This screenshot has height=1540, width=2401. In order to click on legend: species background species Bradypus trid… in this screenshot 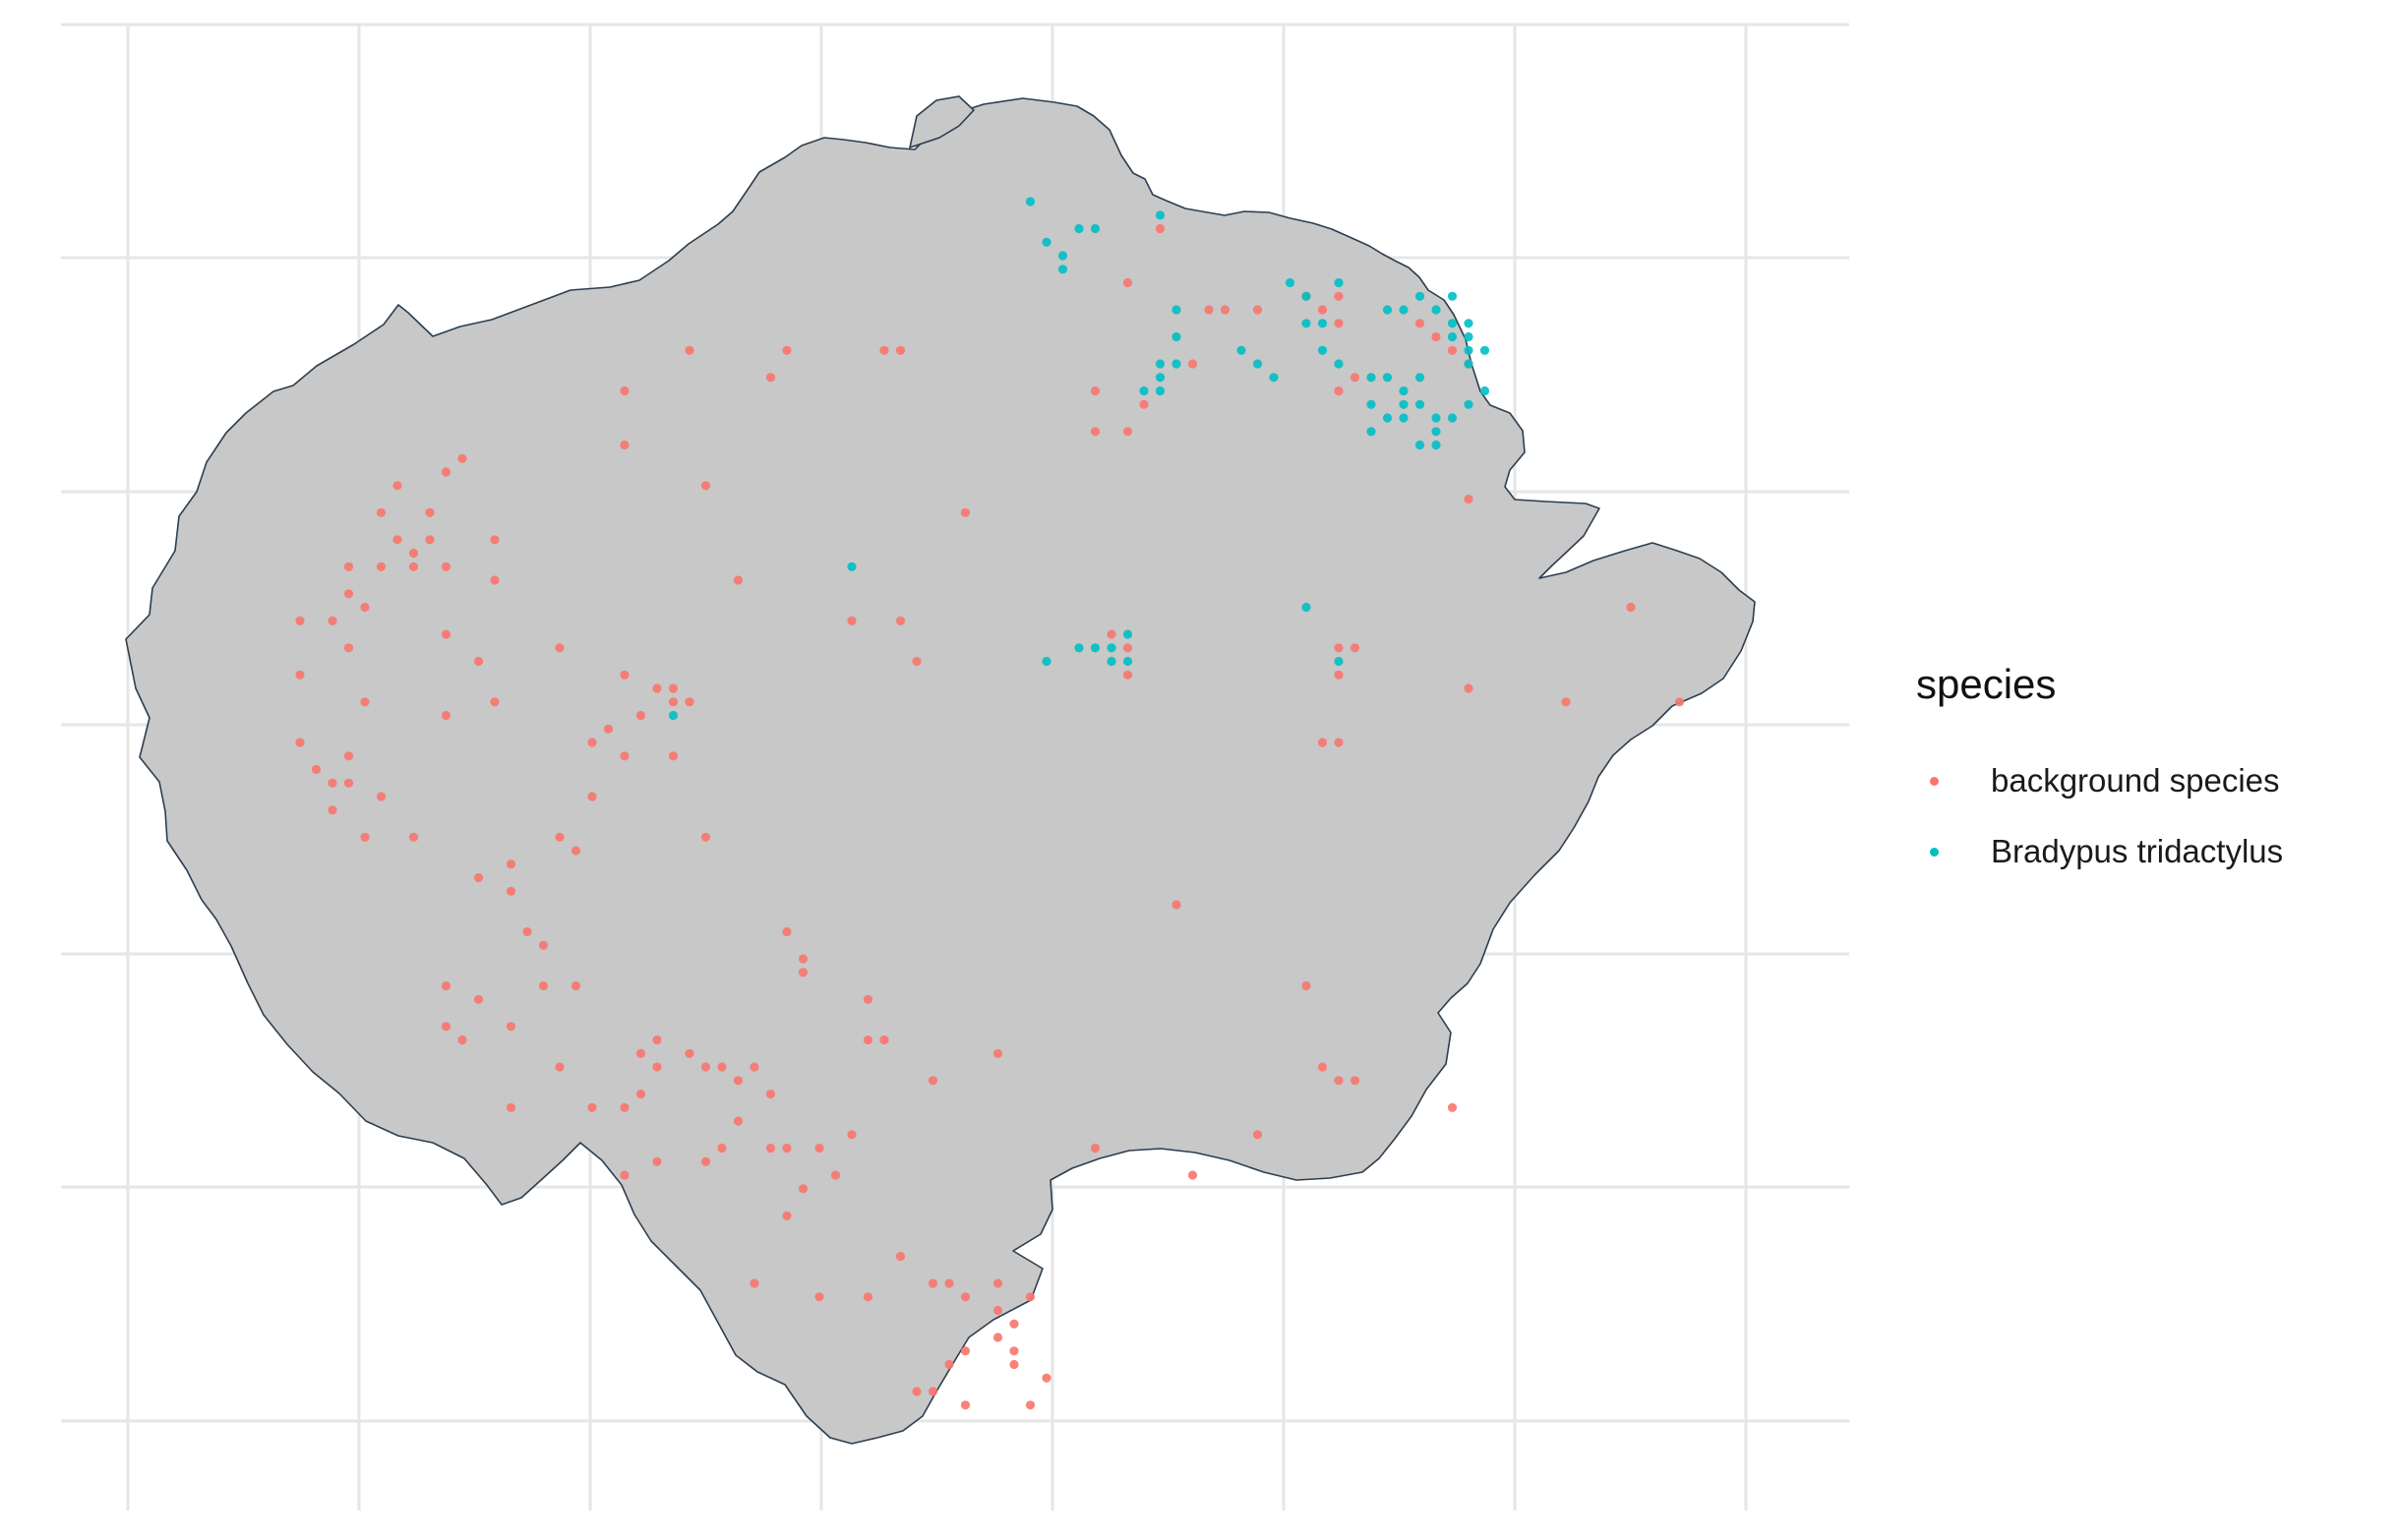, I will do `click(2147, 774)`.